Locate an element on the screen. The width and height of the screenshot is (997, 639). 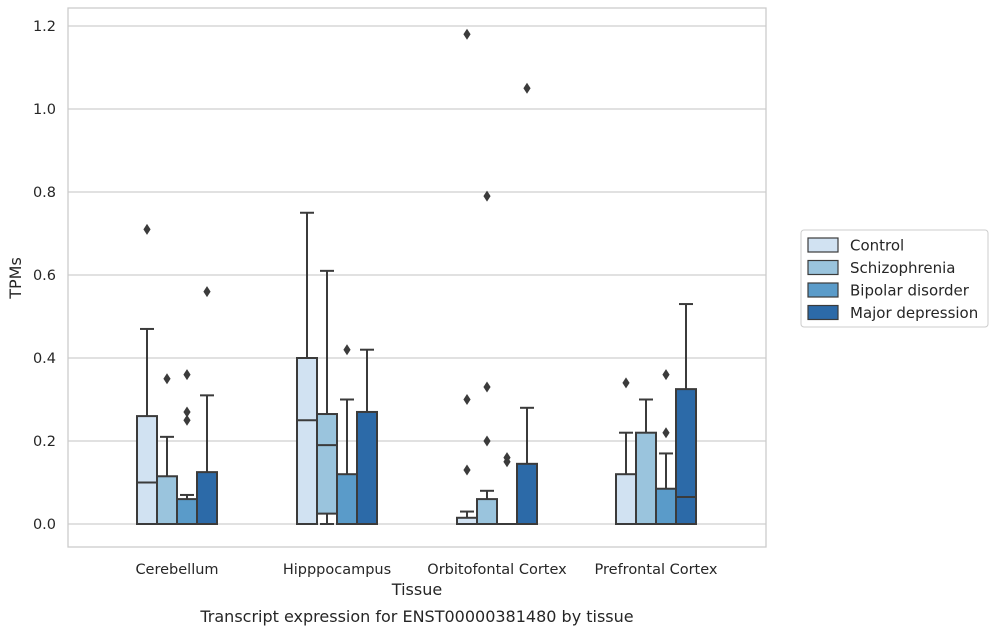
x-tick-label: Hipppocampus is located at coordinates (337, 570).